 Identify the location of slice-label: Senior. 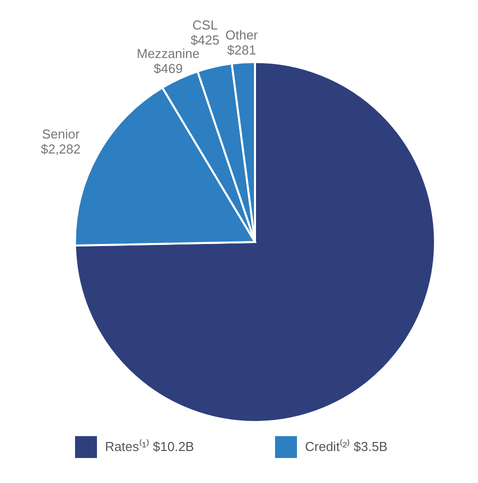
(61, 134).